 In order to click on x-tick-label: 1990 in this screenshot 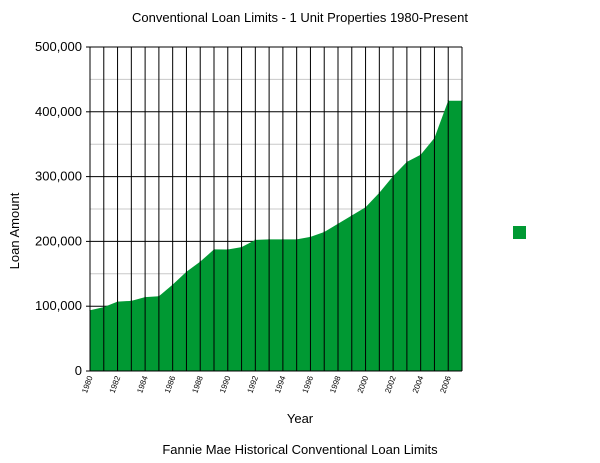, I will do `click(225, 384)`.